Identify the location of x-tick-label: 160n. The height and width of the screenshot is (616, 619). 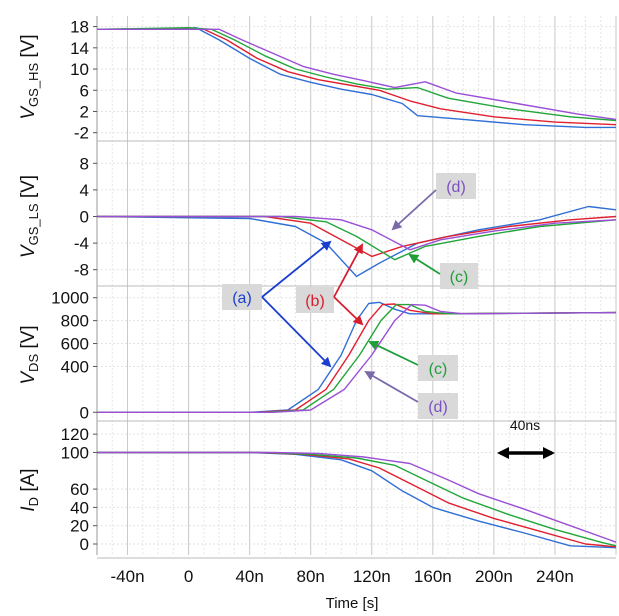
(433, 576).